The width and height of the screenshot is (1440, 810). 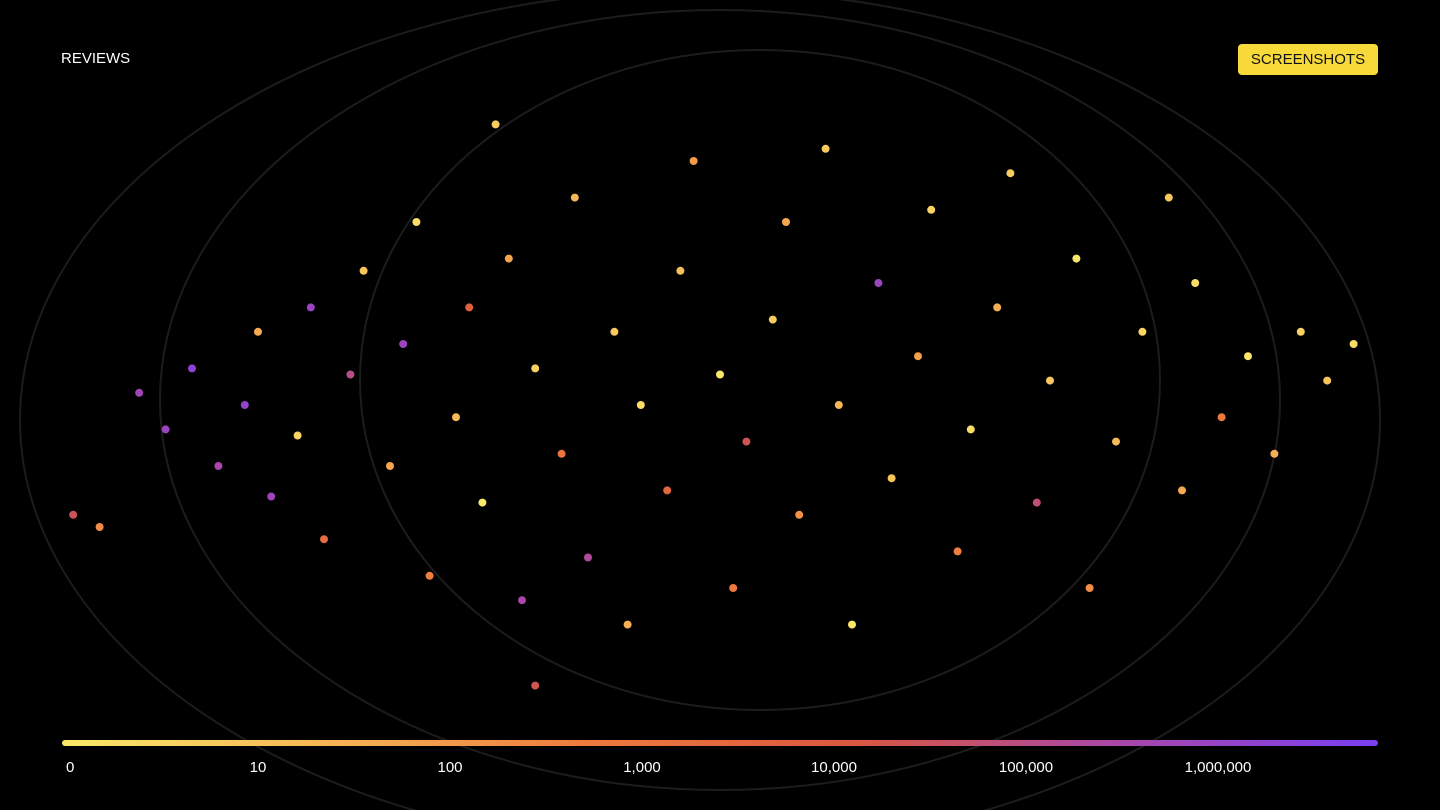 What do you see at coordinates (258, 767) in the screenshot?
I see `color-tick-label: 10` at bounding box center [258, 767].